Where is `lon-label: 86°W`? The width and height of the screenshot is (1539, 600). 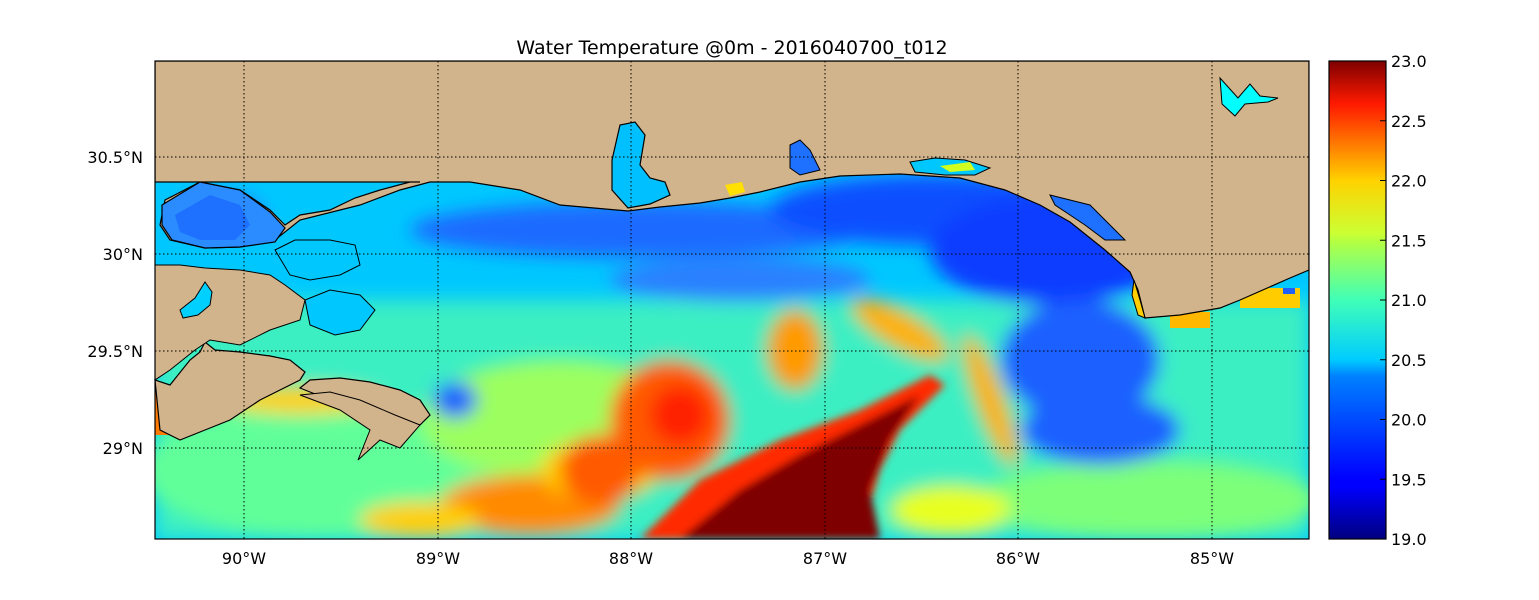
lon-label: 86°W is located at coordinates (1018, 558).